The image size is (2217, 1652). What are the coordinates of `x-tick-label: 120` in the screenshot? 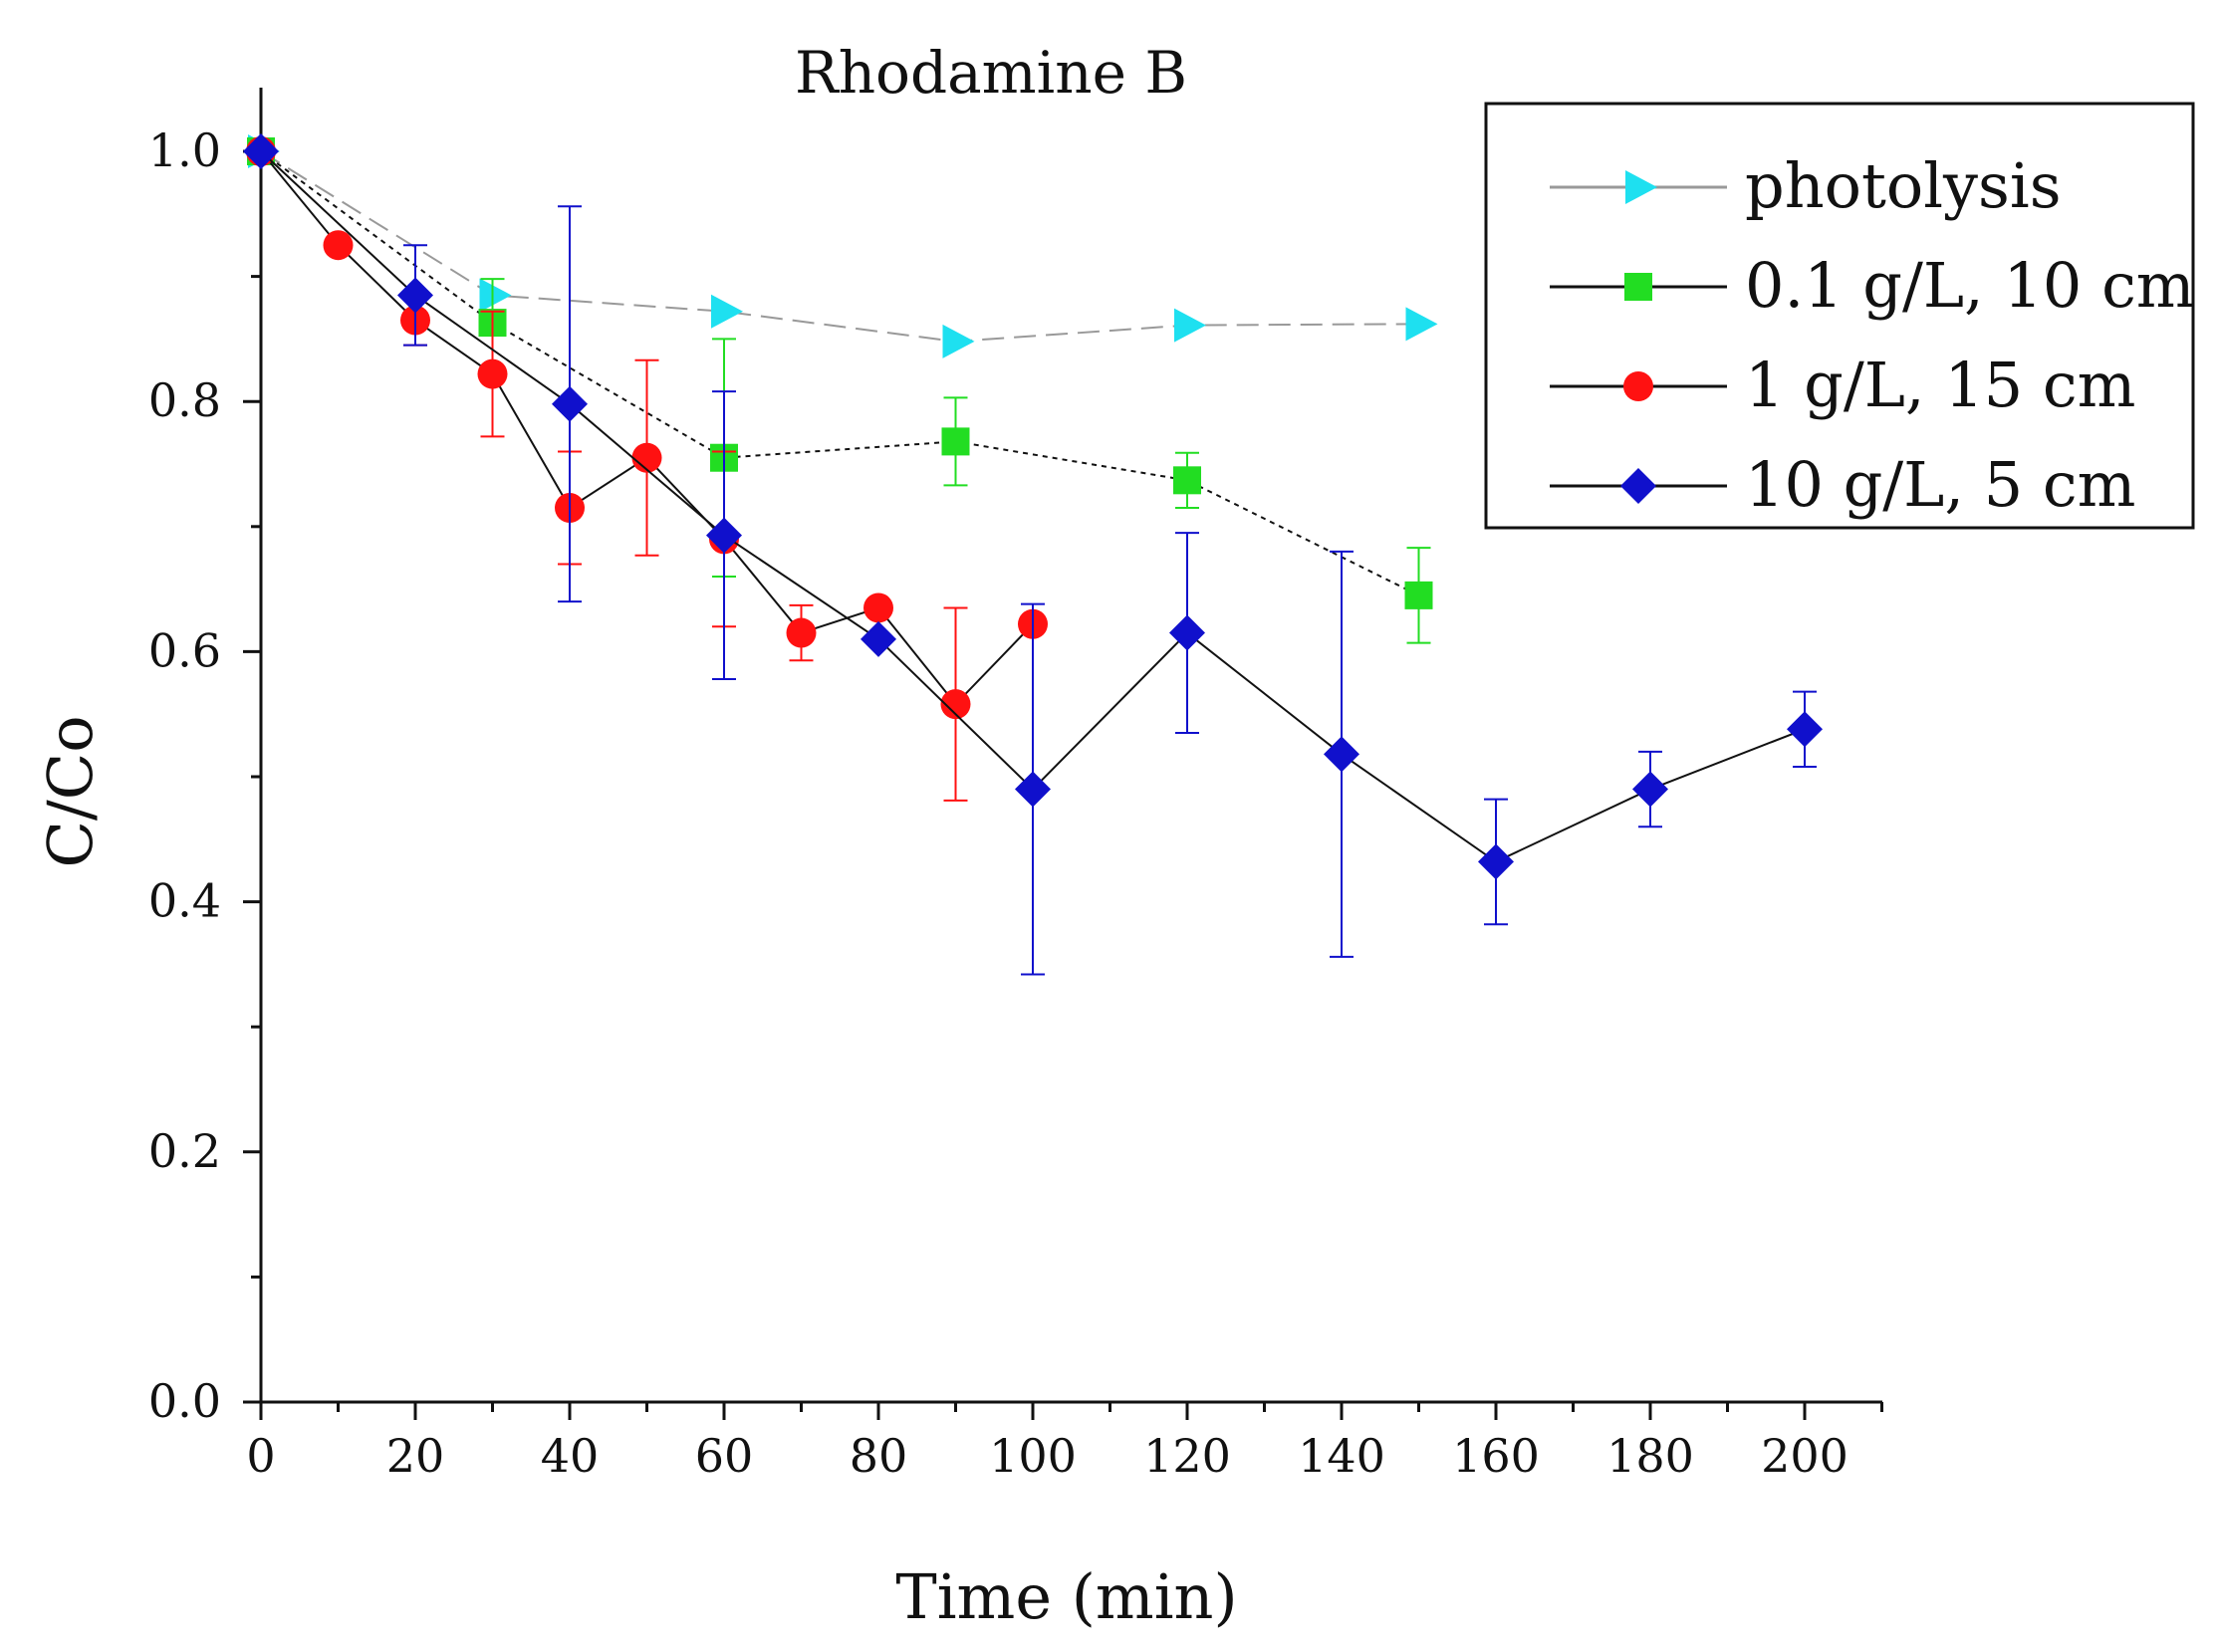 It's located at (1187, 1456).